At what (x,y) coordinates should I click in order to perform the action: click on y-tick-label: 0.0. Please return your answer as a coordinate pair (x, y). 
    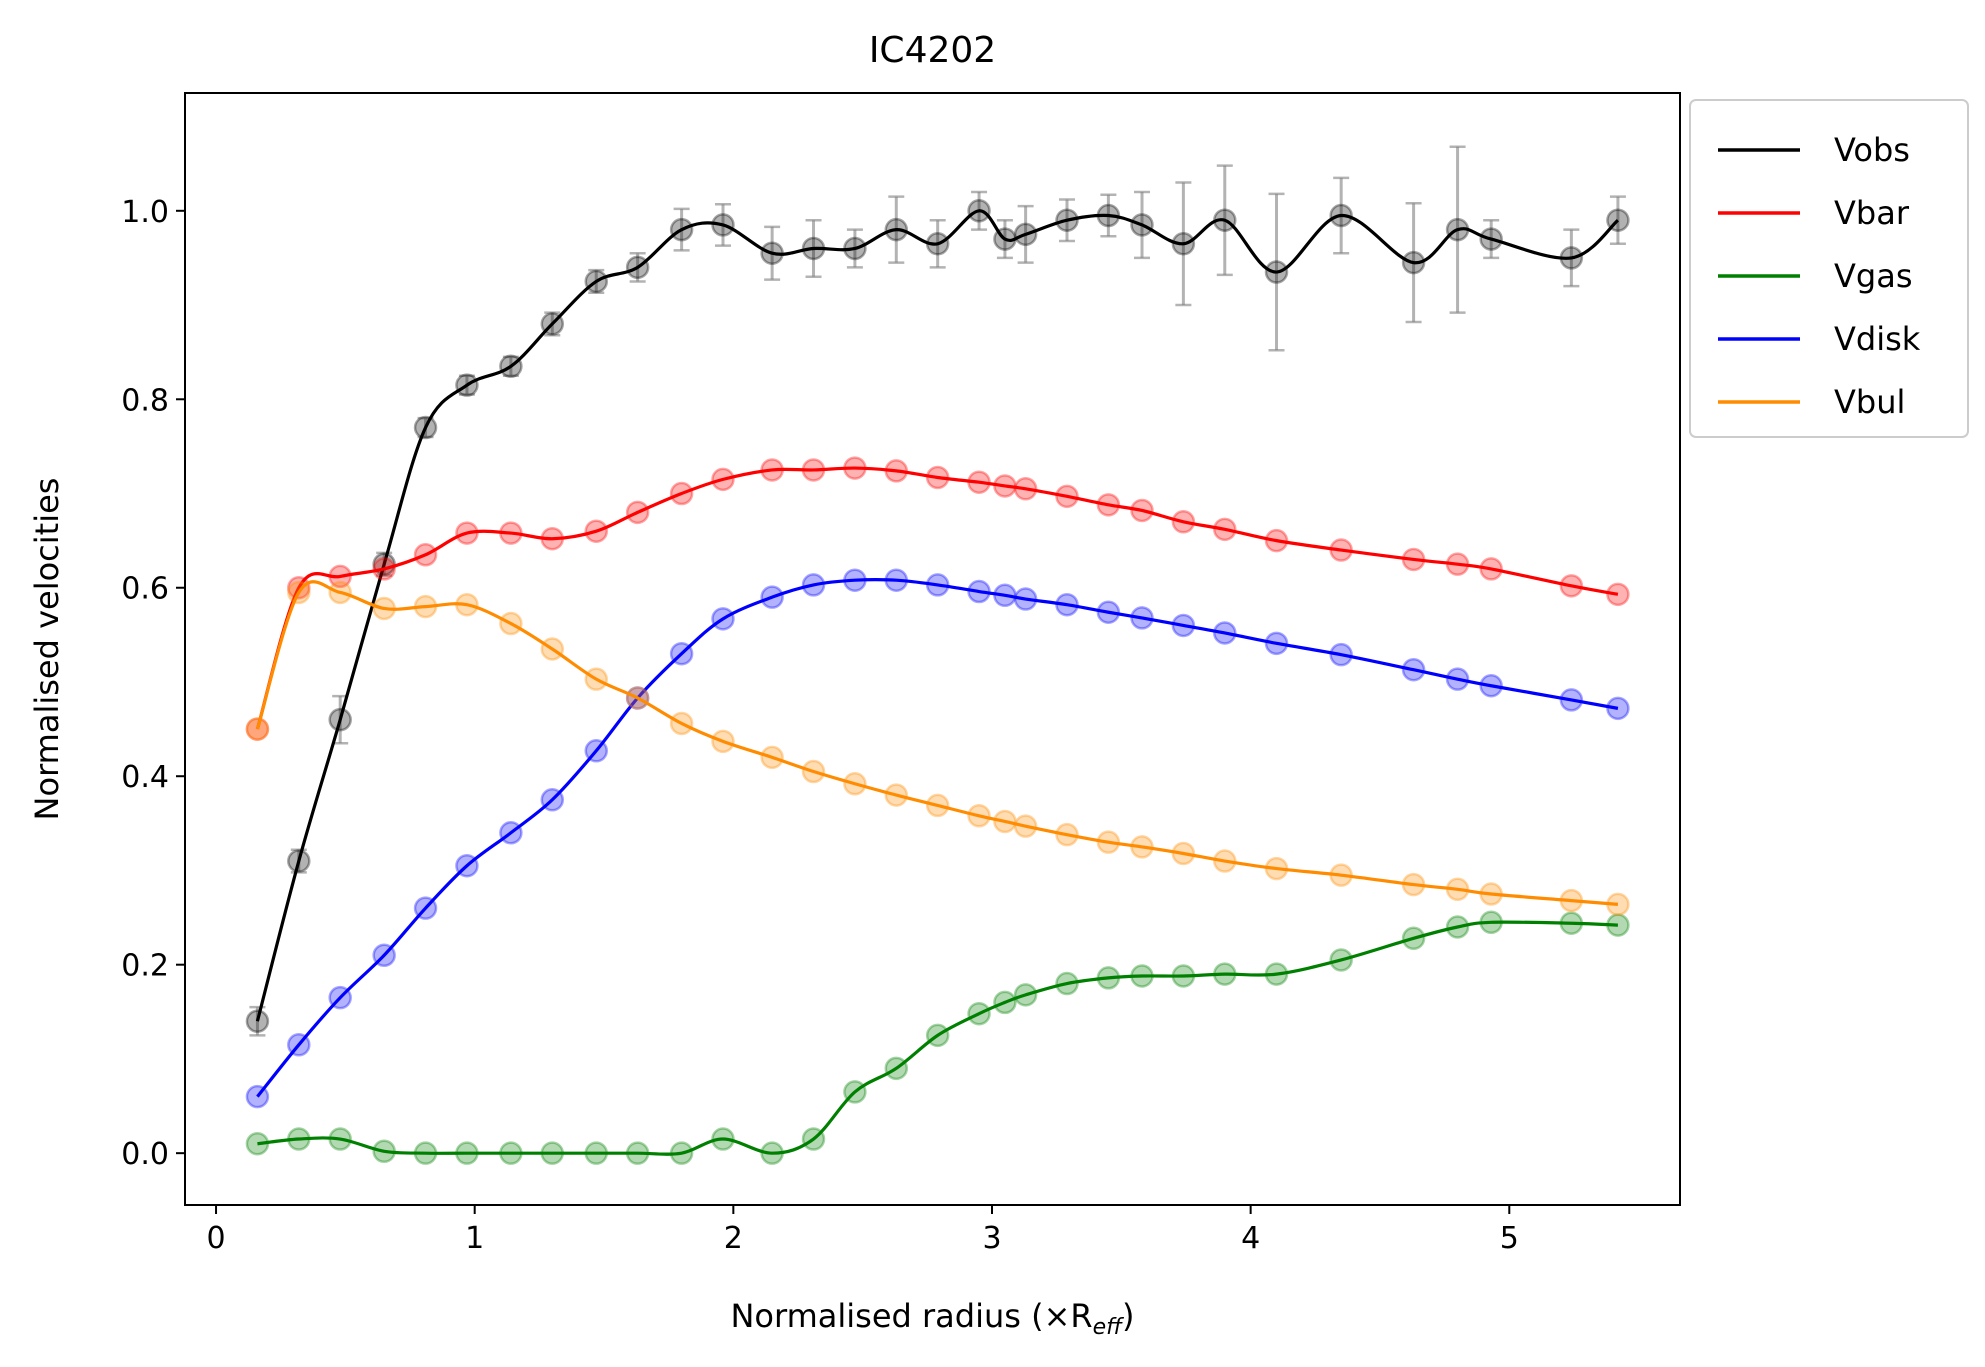
    Looking at the image, I should click on (145, 1154).